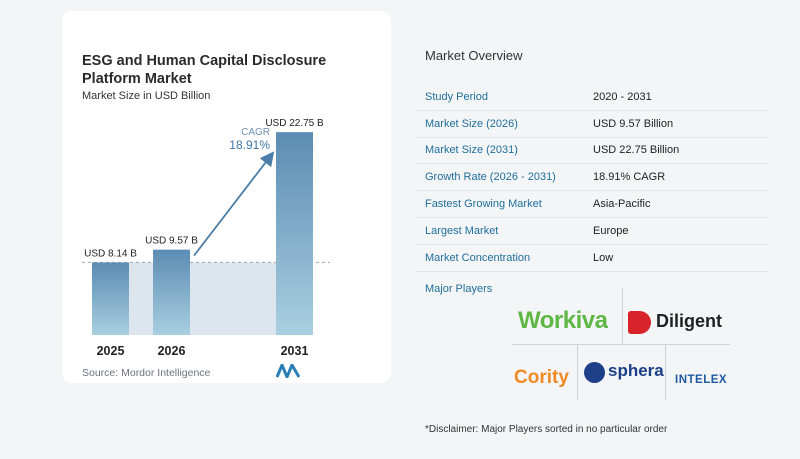 This screenshot has height=459, width=800. What do you see at coordinates (111, 351) in the screenshot?
I see `x-tick-label: 2025` at bounding box center [111, 351].